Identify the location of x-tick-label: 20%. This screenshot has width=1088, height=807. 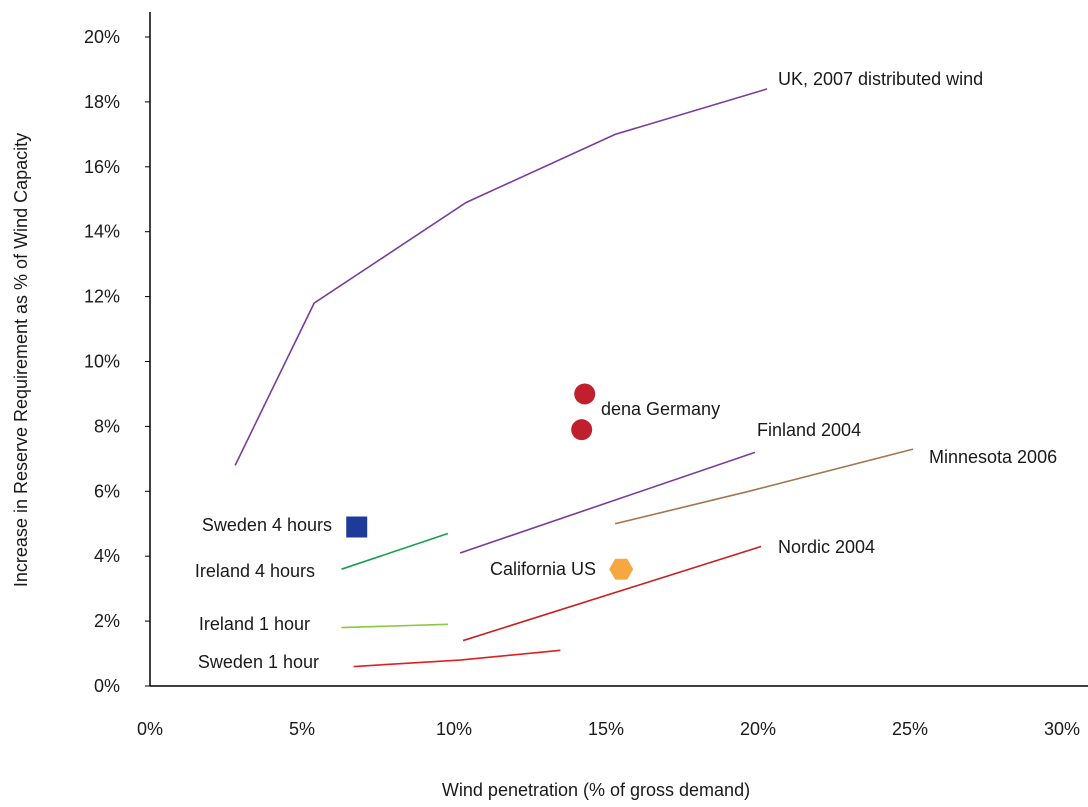
(758, 729).